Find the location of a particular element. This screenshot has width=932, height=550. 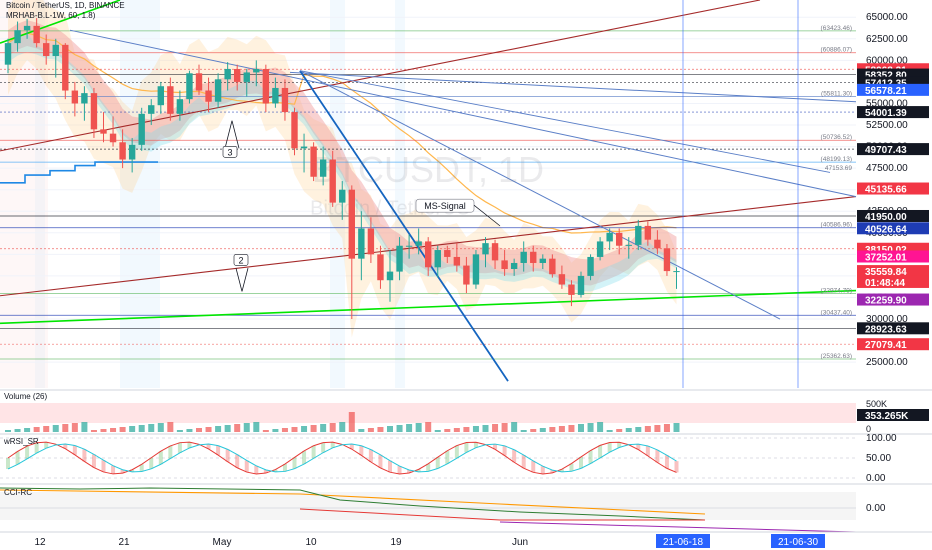

price-label: 35559.84 is located at coordinates (886, 272).